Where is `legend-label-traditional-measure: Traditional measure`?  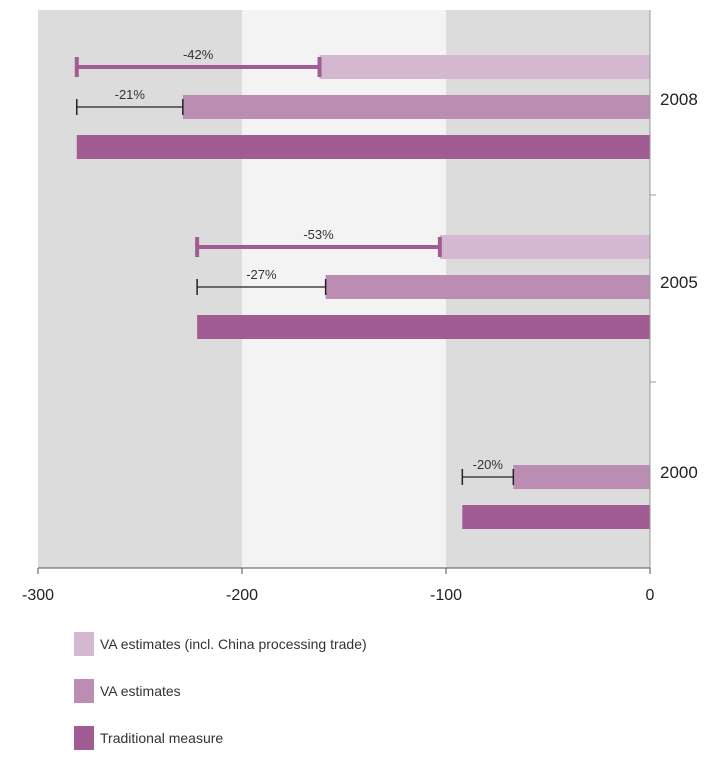
legend-label-traditional-measure: Traditional measure is located at coordinates (162, 738).